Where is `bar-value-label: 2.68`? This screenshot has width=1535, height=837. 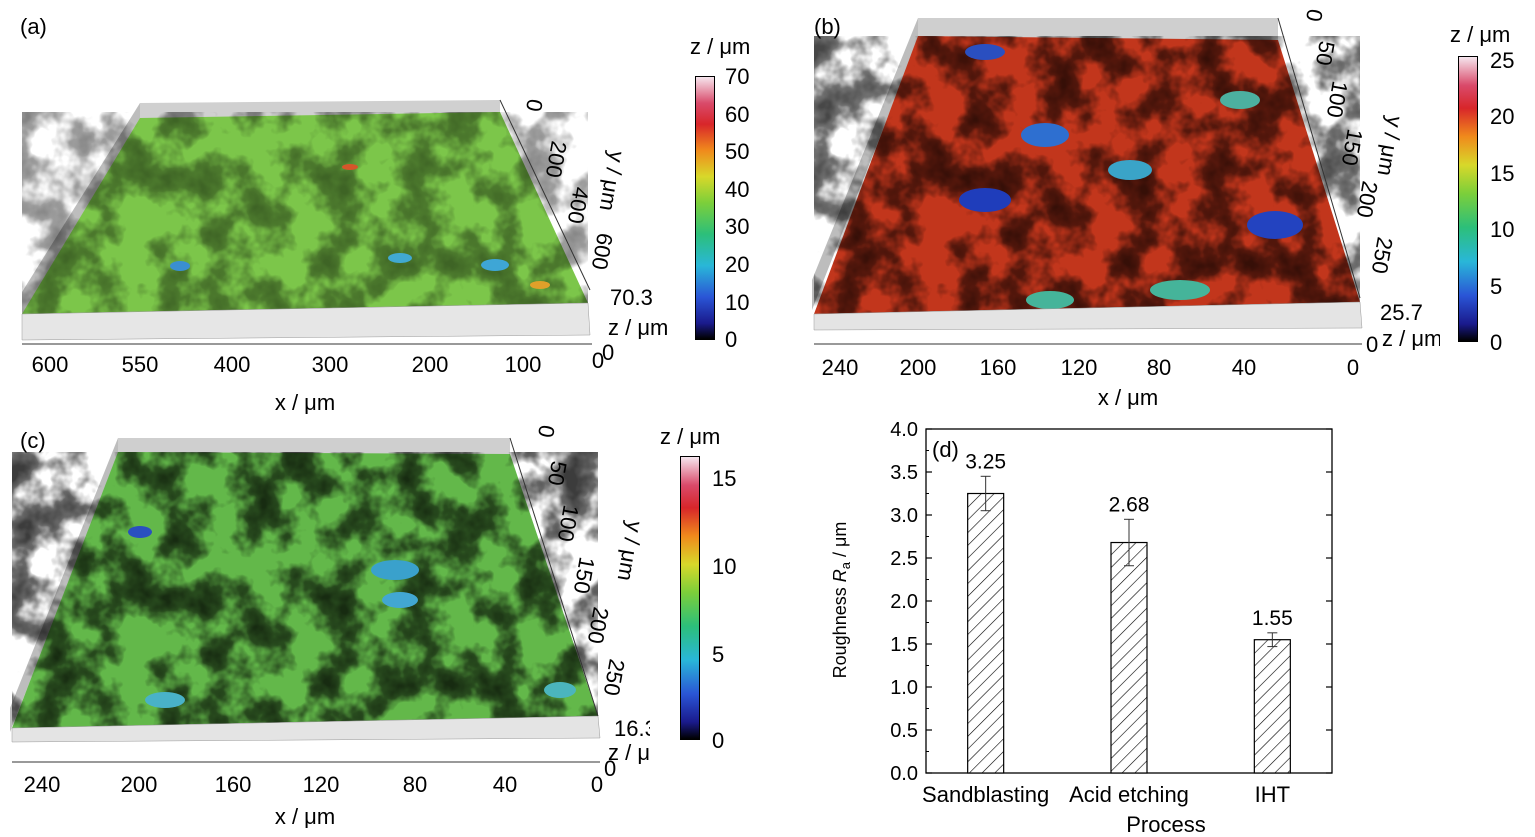
bar-value-label: 2.68 is located at coordinates (1129, 504).